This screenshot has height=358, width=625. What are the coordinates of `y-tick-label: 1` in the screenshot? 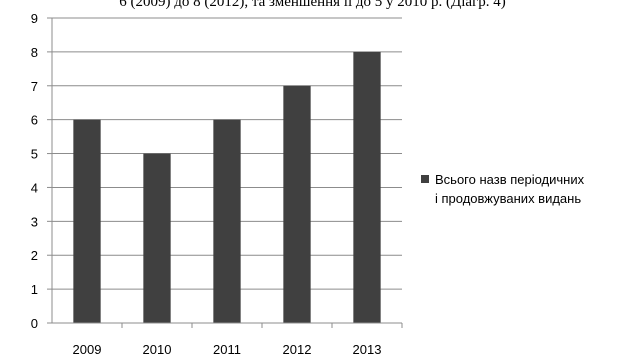 It's located at (34, 289).